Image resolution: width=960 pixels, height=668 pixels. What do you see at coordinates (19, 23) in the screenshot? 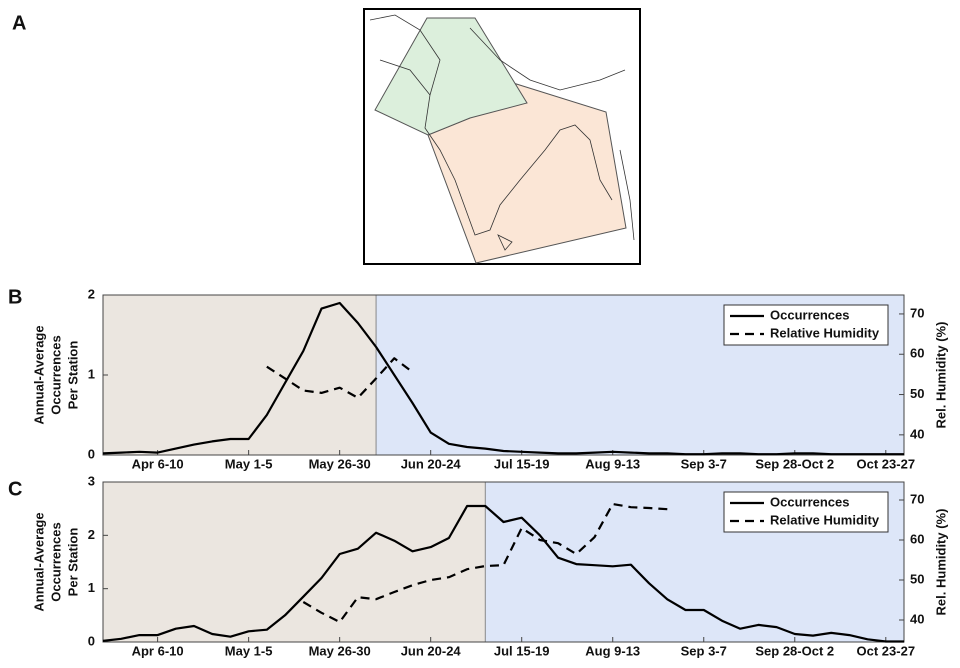
I see `panel-label: A` at bounding box center [19, 23].